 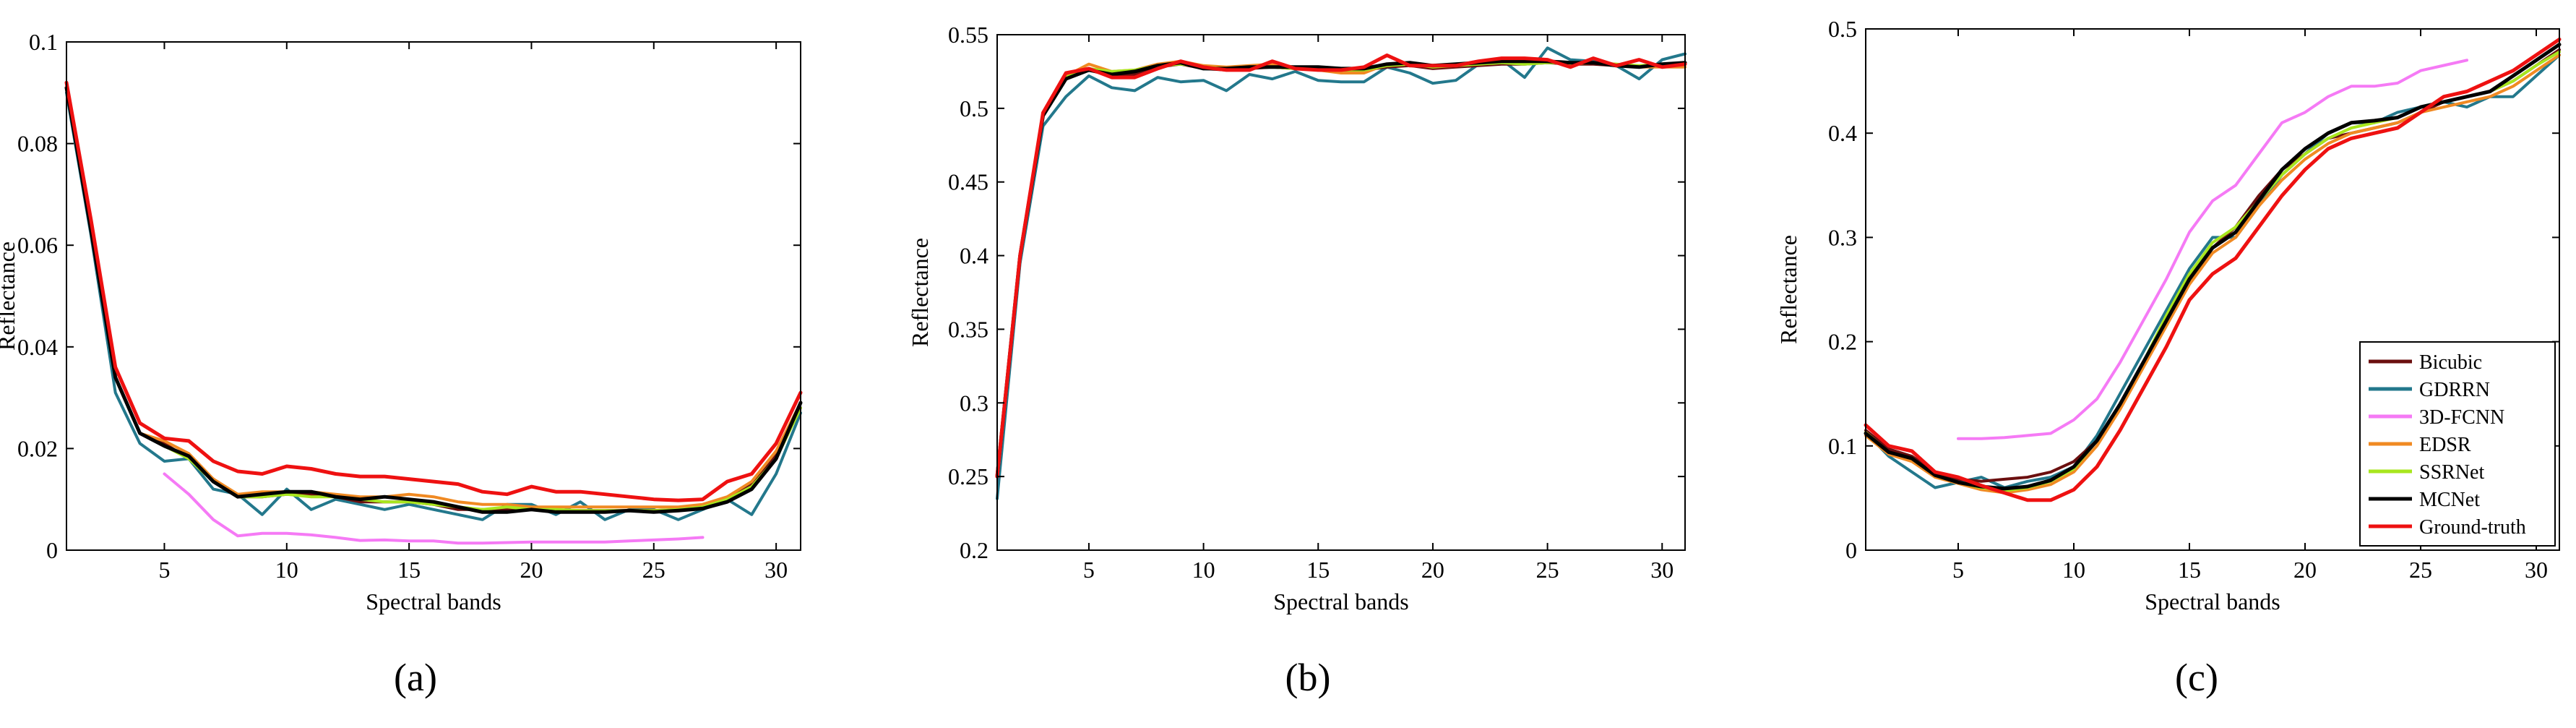 I want to click on y-tick-label: 0.06, so click(x=37, y=245).